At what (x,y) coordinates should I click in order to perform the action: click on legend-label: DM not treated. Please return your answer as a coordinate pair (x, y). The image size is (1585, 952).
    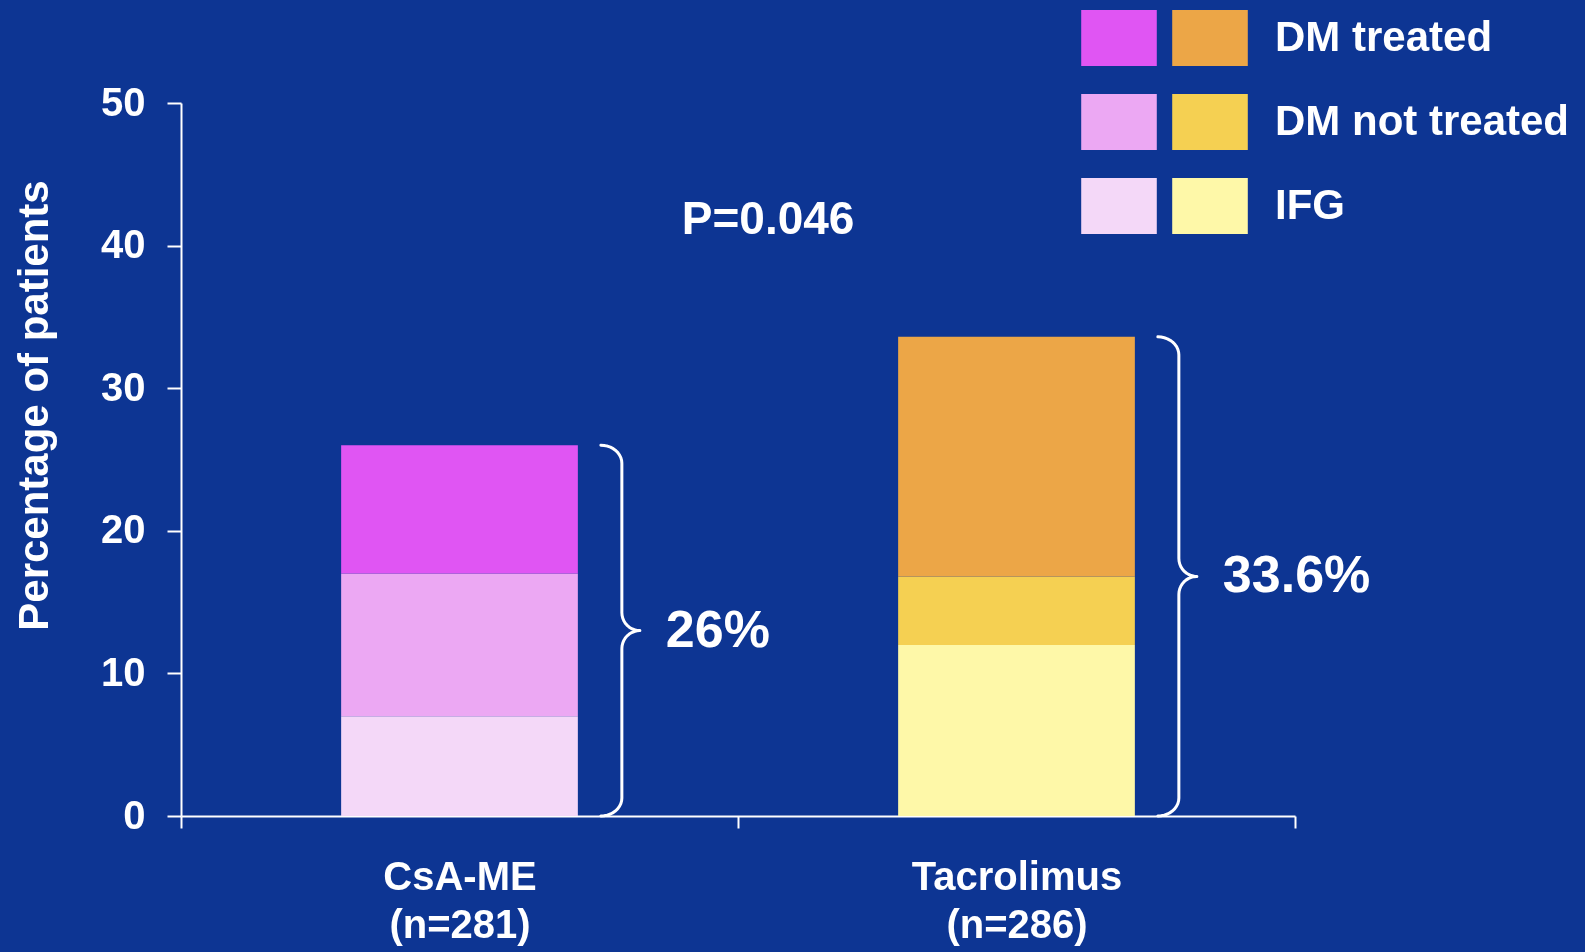
    Looking at the image, I should click on (1422, 120).